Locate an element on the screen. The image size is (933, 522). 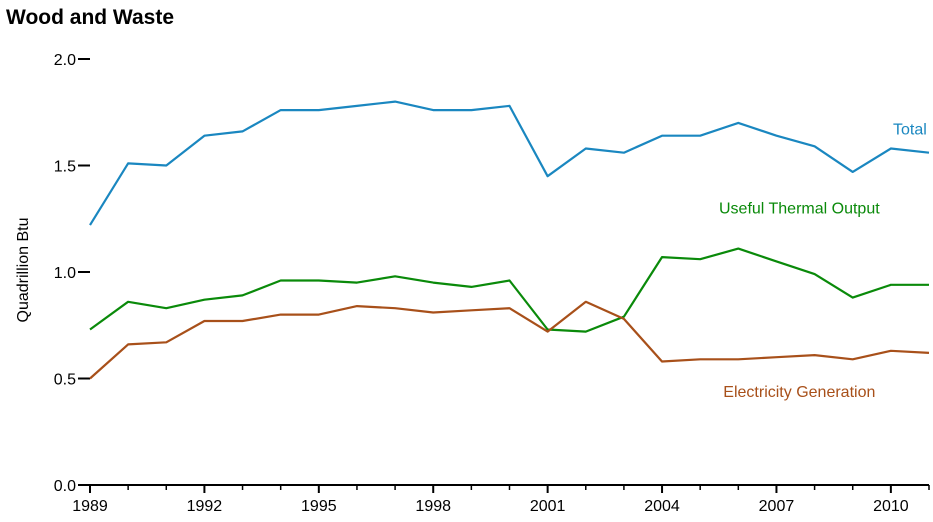
series-line-useful-thermal-output is located at coordinates (509, 290).